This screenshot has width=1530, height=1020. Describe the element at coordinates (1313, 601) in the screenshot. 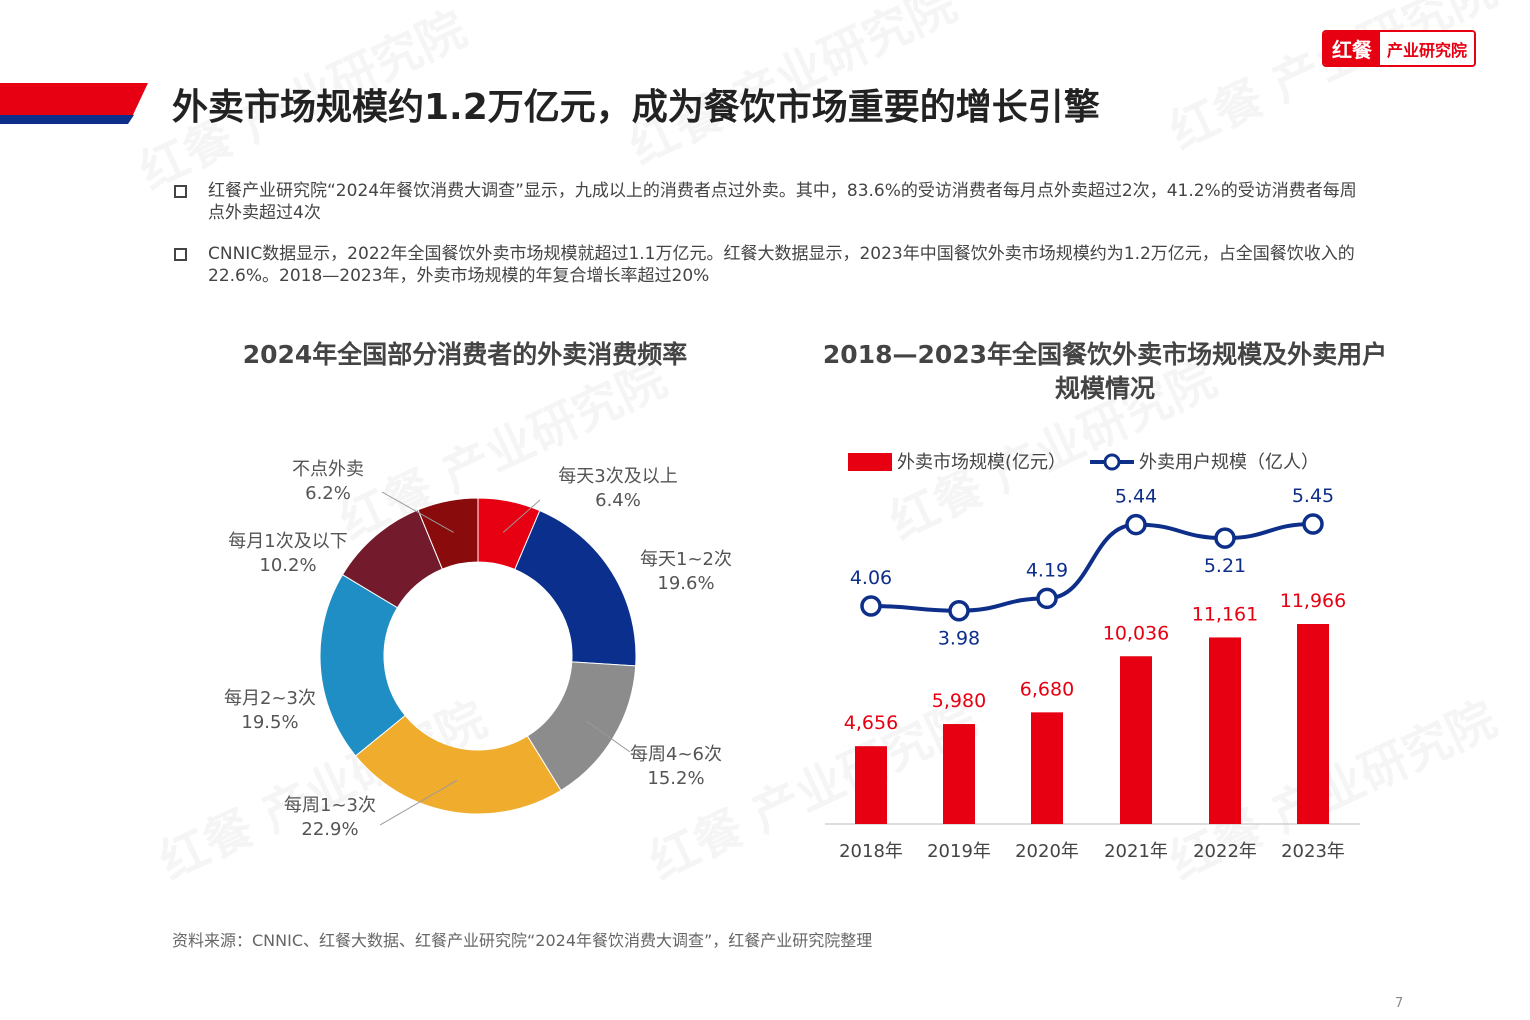

I see `bar-value-label: 11,966` at that location.